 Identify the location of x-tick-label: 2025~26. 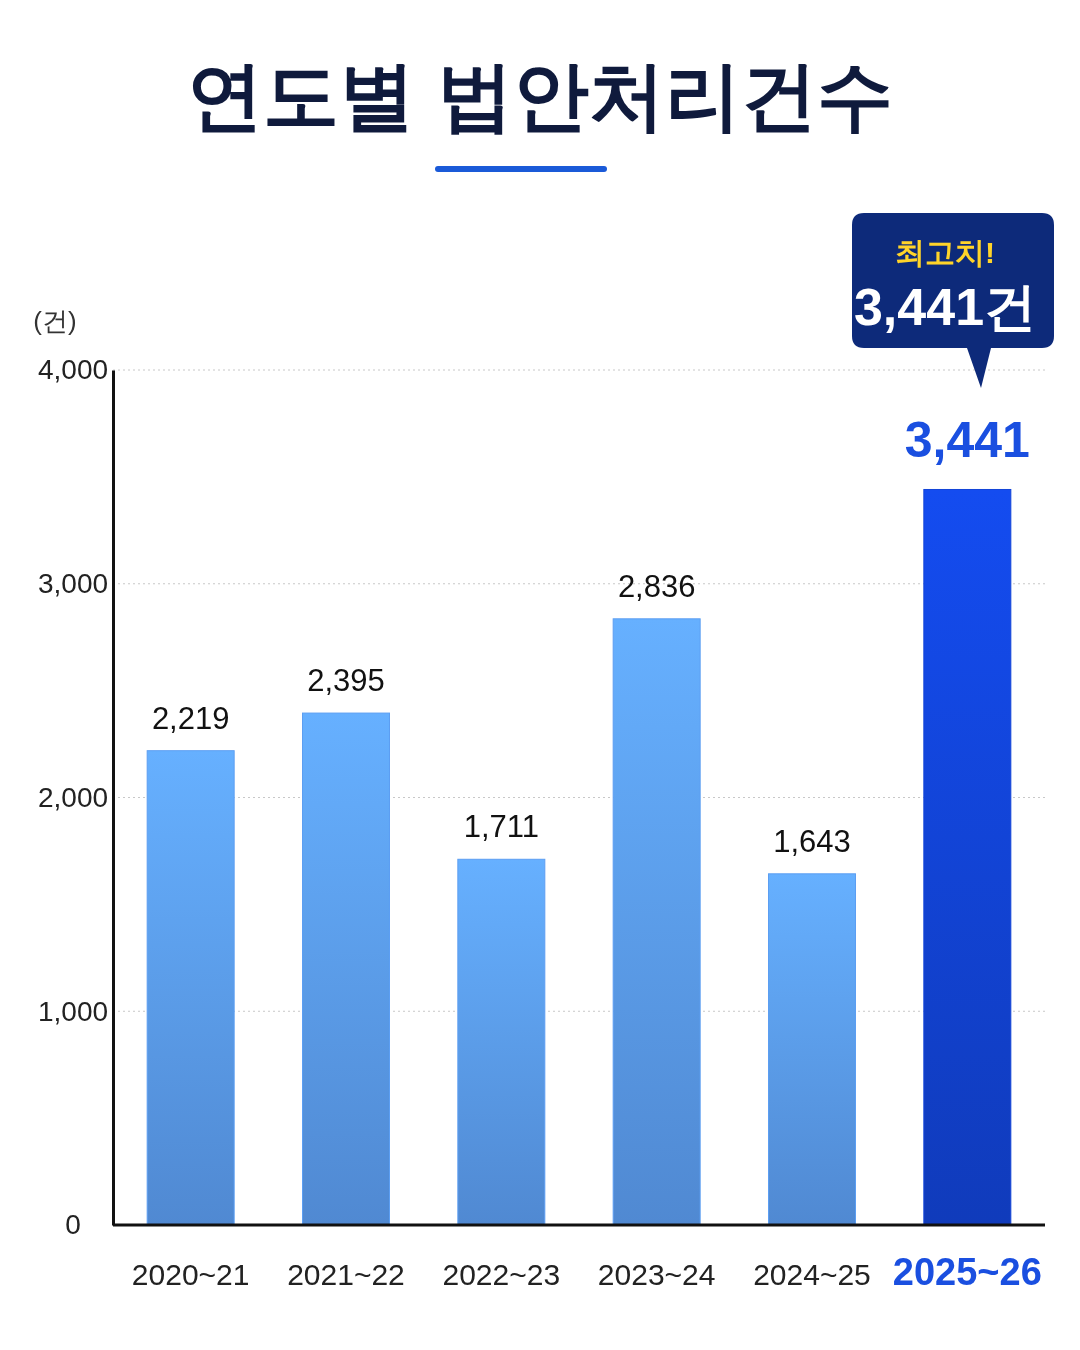
(967, 1272).